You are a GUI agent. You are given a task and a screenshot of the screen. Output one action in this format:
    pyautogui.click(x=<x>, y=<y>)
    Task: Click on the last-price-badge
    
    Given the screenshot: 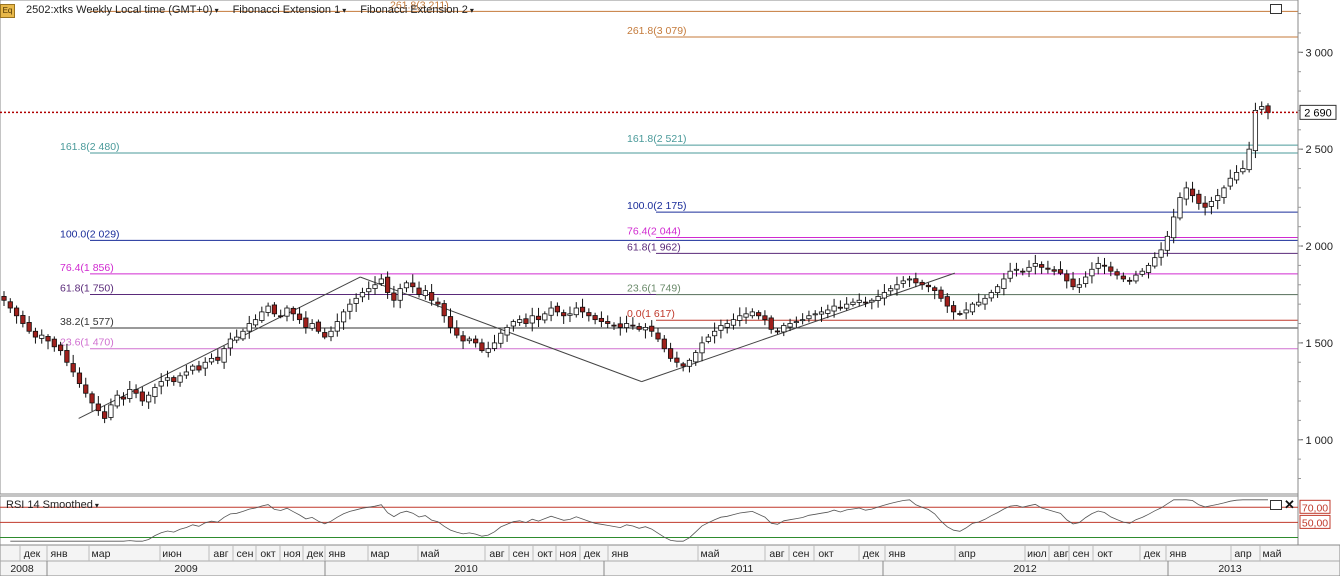 What is the action you would take?
    pyautogui.click(x=1318, y=112)
    